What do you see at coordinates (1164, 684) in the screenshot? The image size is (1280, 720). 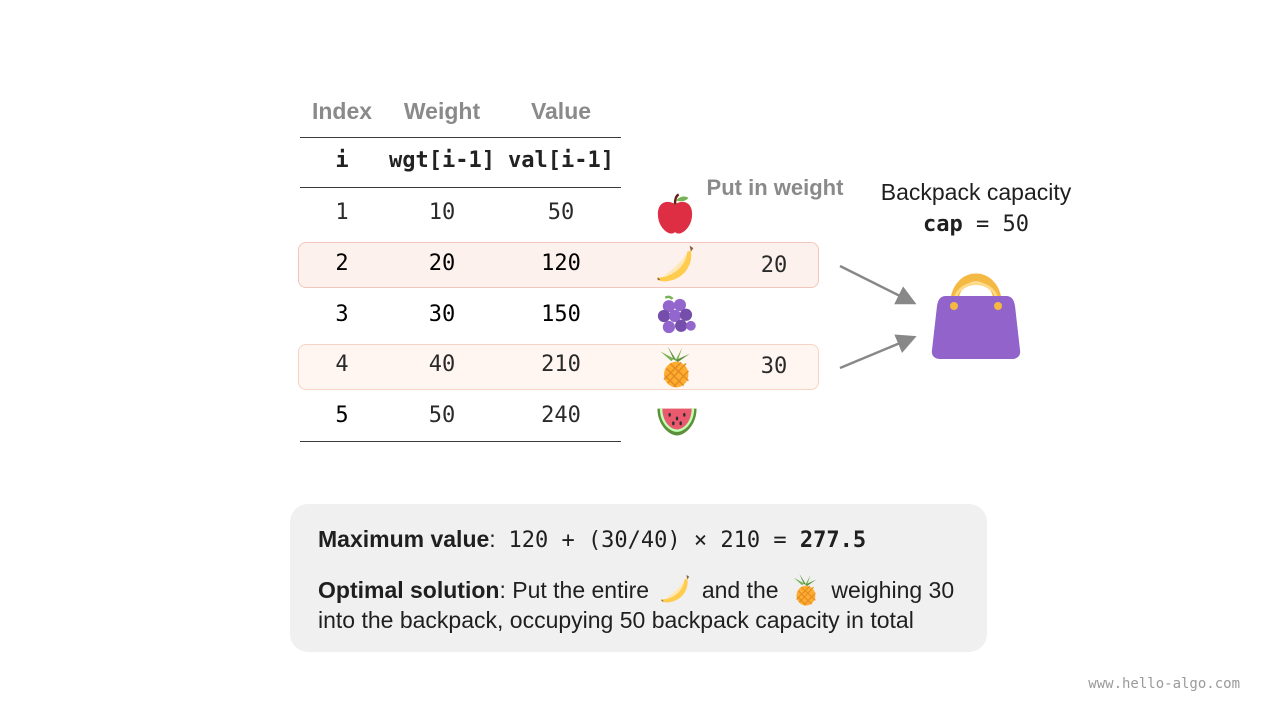 I see `watermark: www.hello-algo.com` at bounding box center [1164, 684].